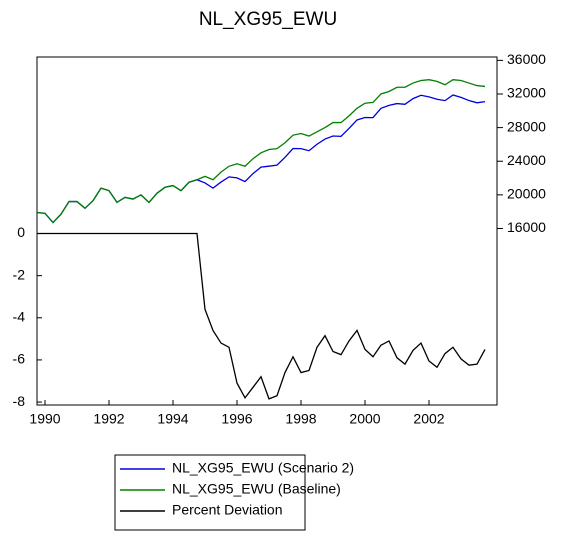  I want to click on y2-tick-label: 16000, so click(526, 227).